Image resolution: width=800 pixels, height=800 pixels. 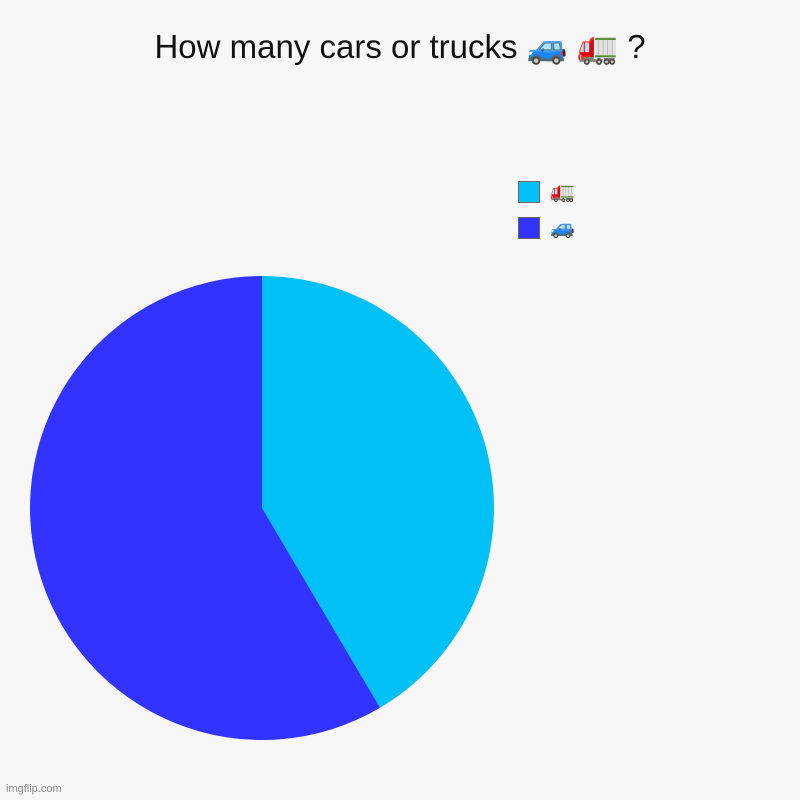 I want to click on legend-label-trucks: 🚛, so click(x=562, y=192).